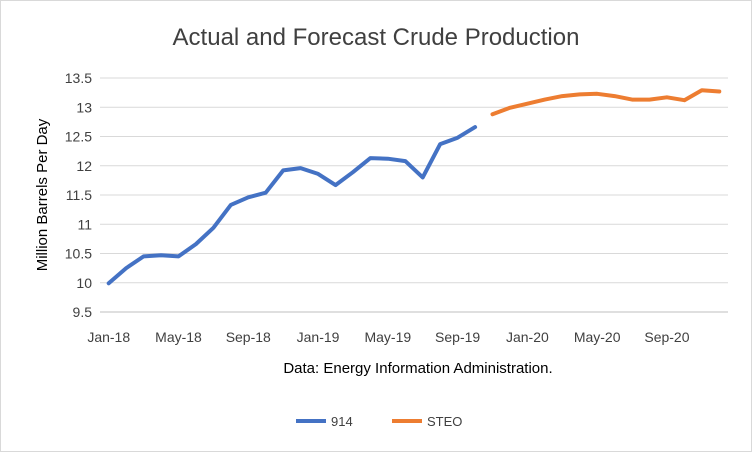 Image resolution: width=752 pixels, height=452 pixels. I want to click on y-tick-label: 11, so click(84, 224).